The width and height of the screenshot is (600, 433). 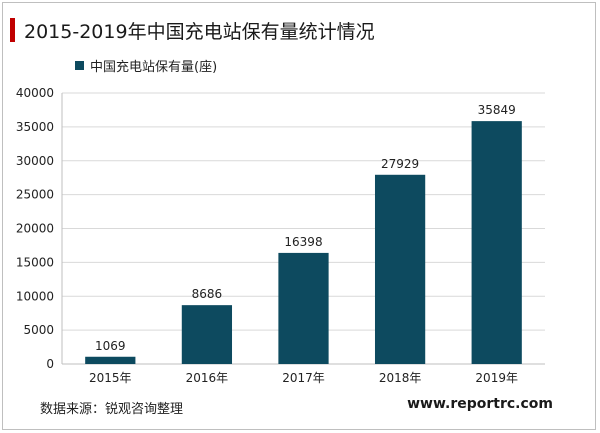 I want to click on y-tick-label: 35000, so click(x=35, y=127).